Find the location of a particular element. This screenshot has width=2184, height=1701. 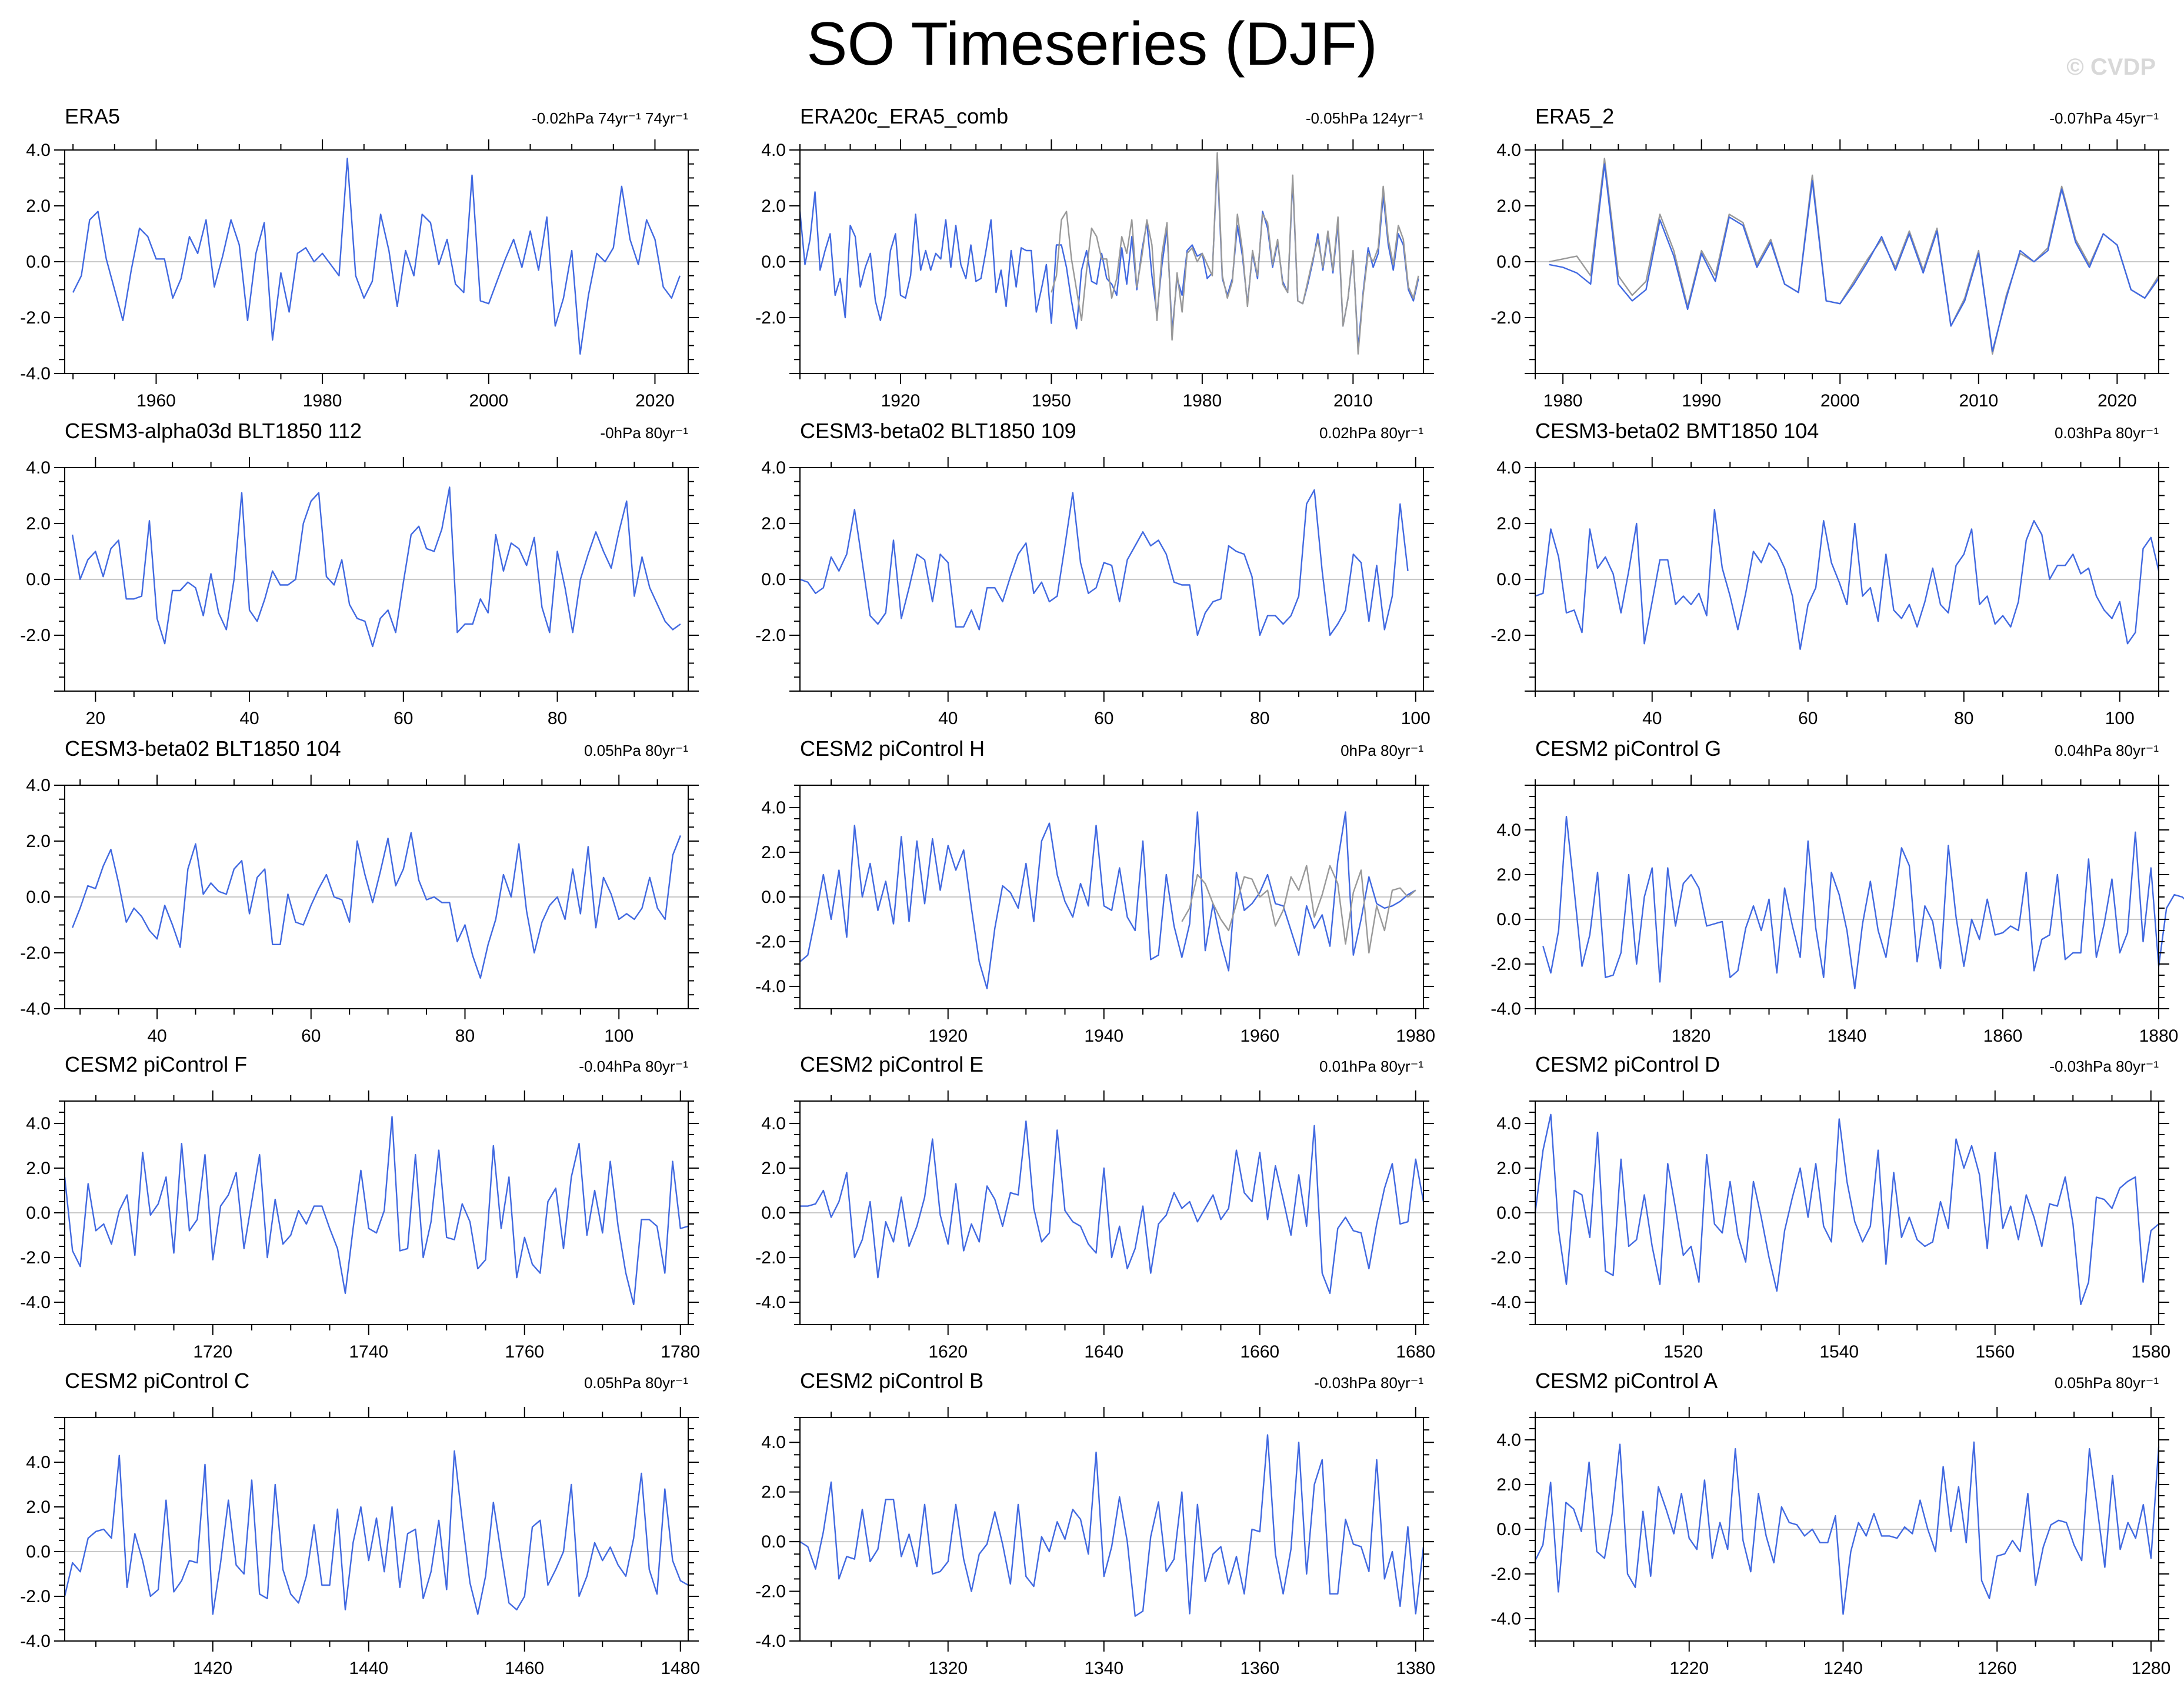

x-tick-label: 1860 is located at coordinates (2003, 1036).